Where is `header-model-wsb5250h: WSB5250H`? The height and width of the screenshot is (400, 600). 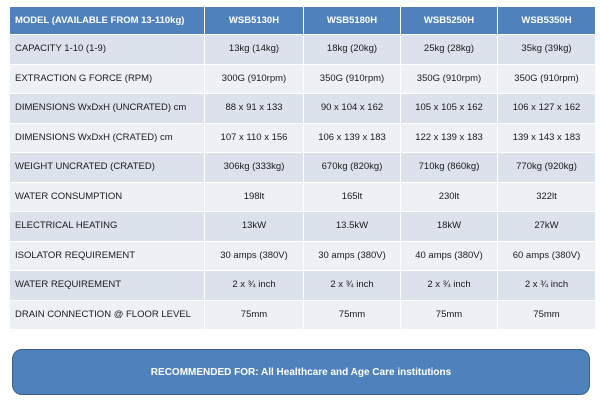 header-model-wsb5250h: WSB5250H is located at coordinates (449, 20).